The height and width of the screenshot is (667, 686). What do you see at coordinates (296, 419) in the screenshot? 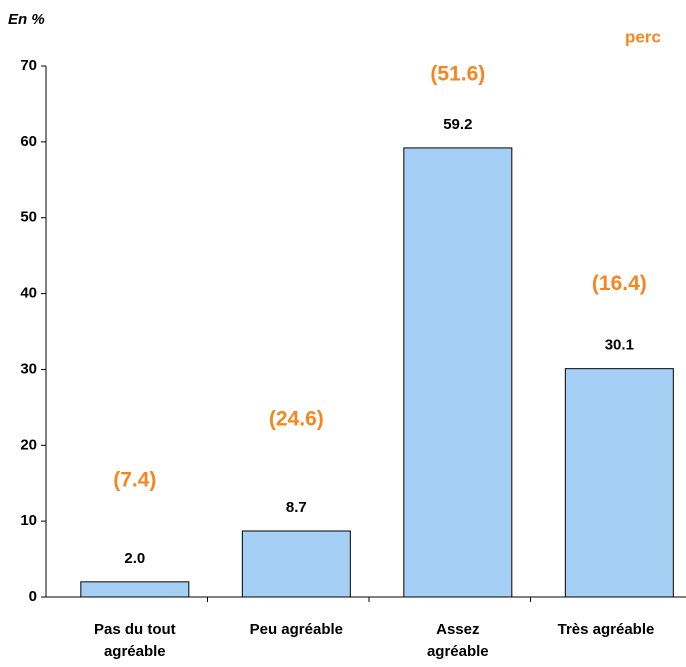
I see `annotation: (24.6)` at bounding box center [296, 419].